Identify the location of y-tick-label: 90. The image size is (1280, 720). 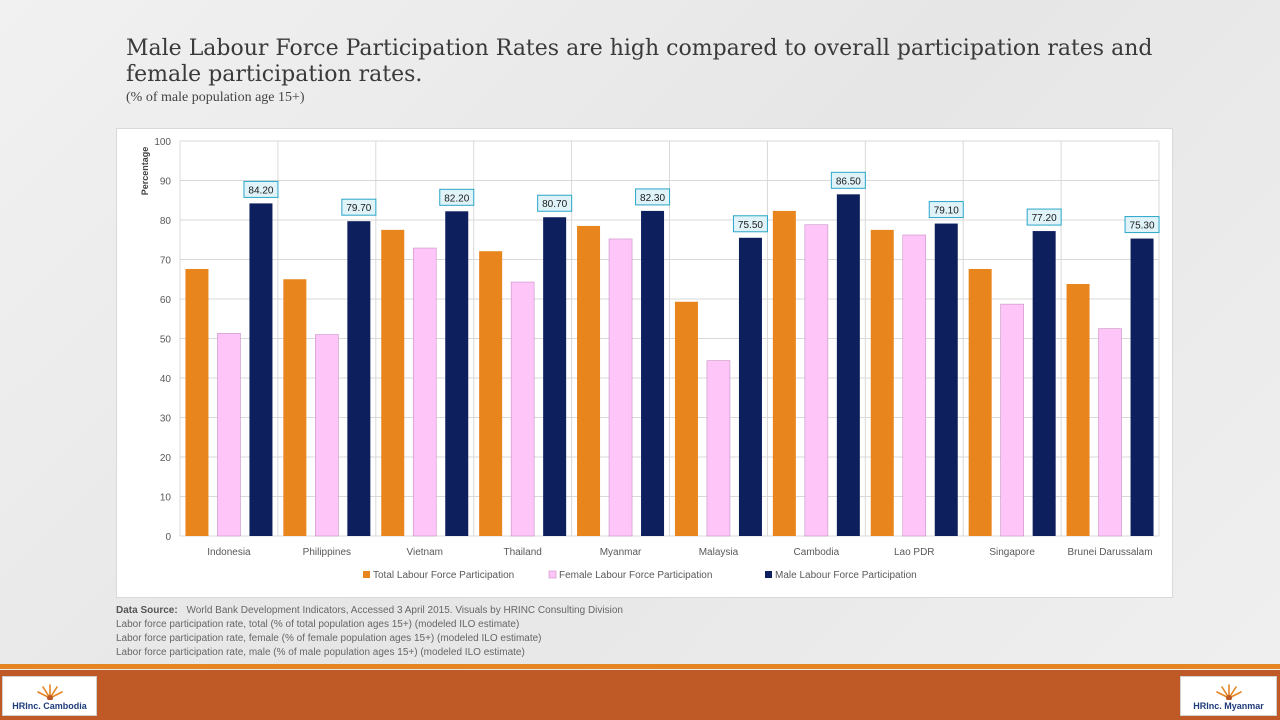
(166, 182).